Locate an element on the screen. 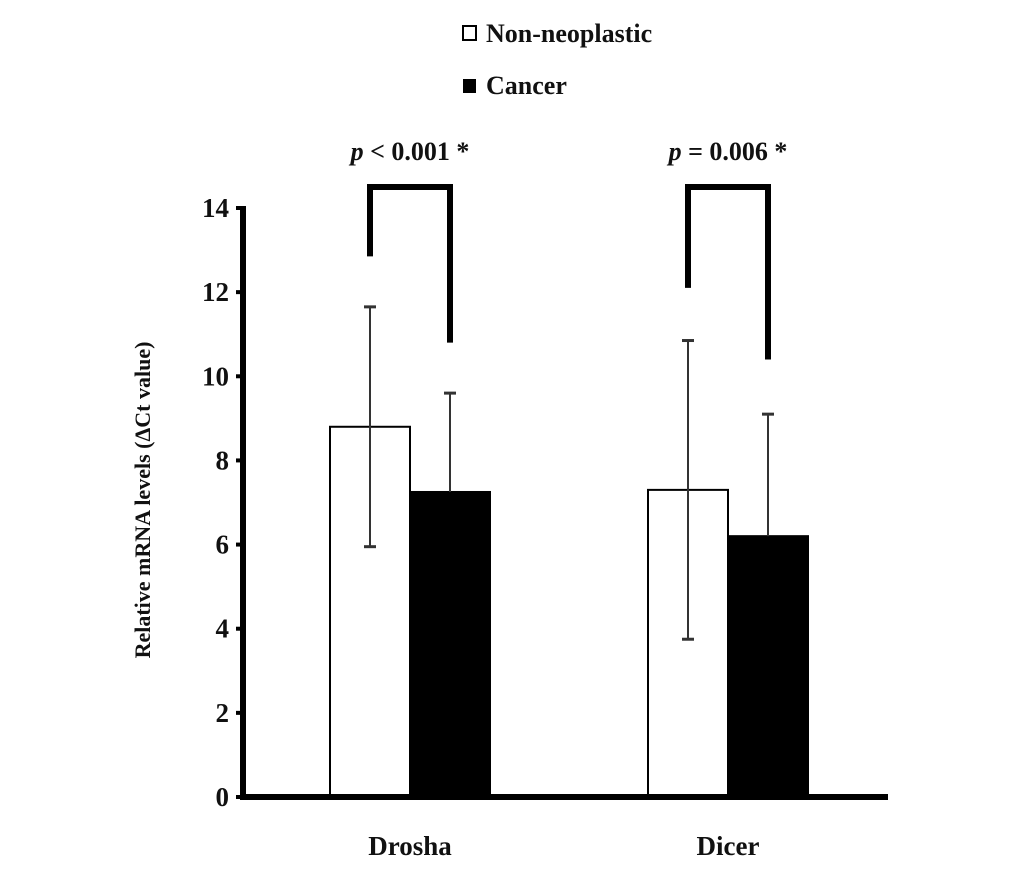  legend-swatch-non-neoplastic is located at coordinates (469, 33).